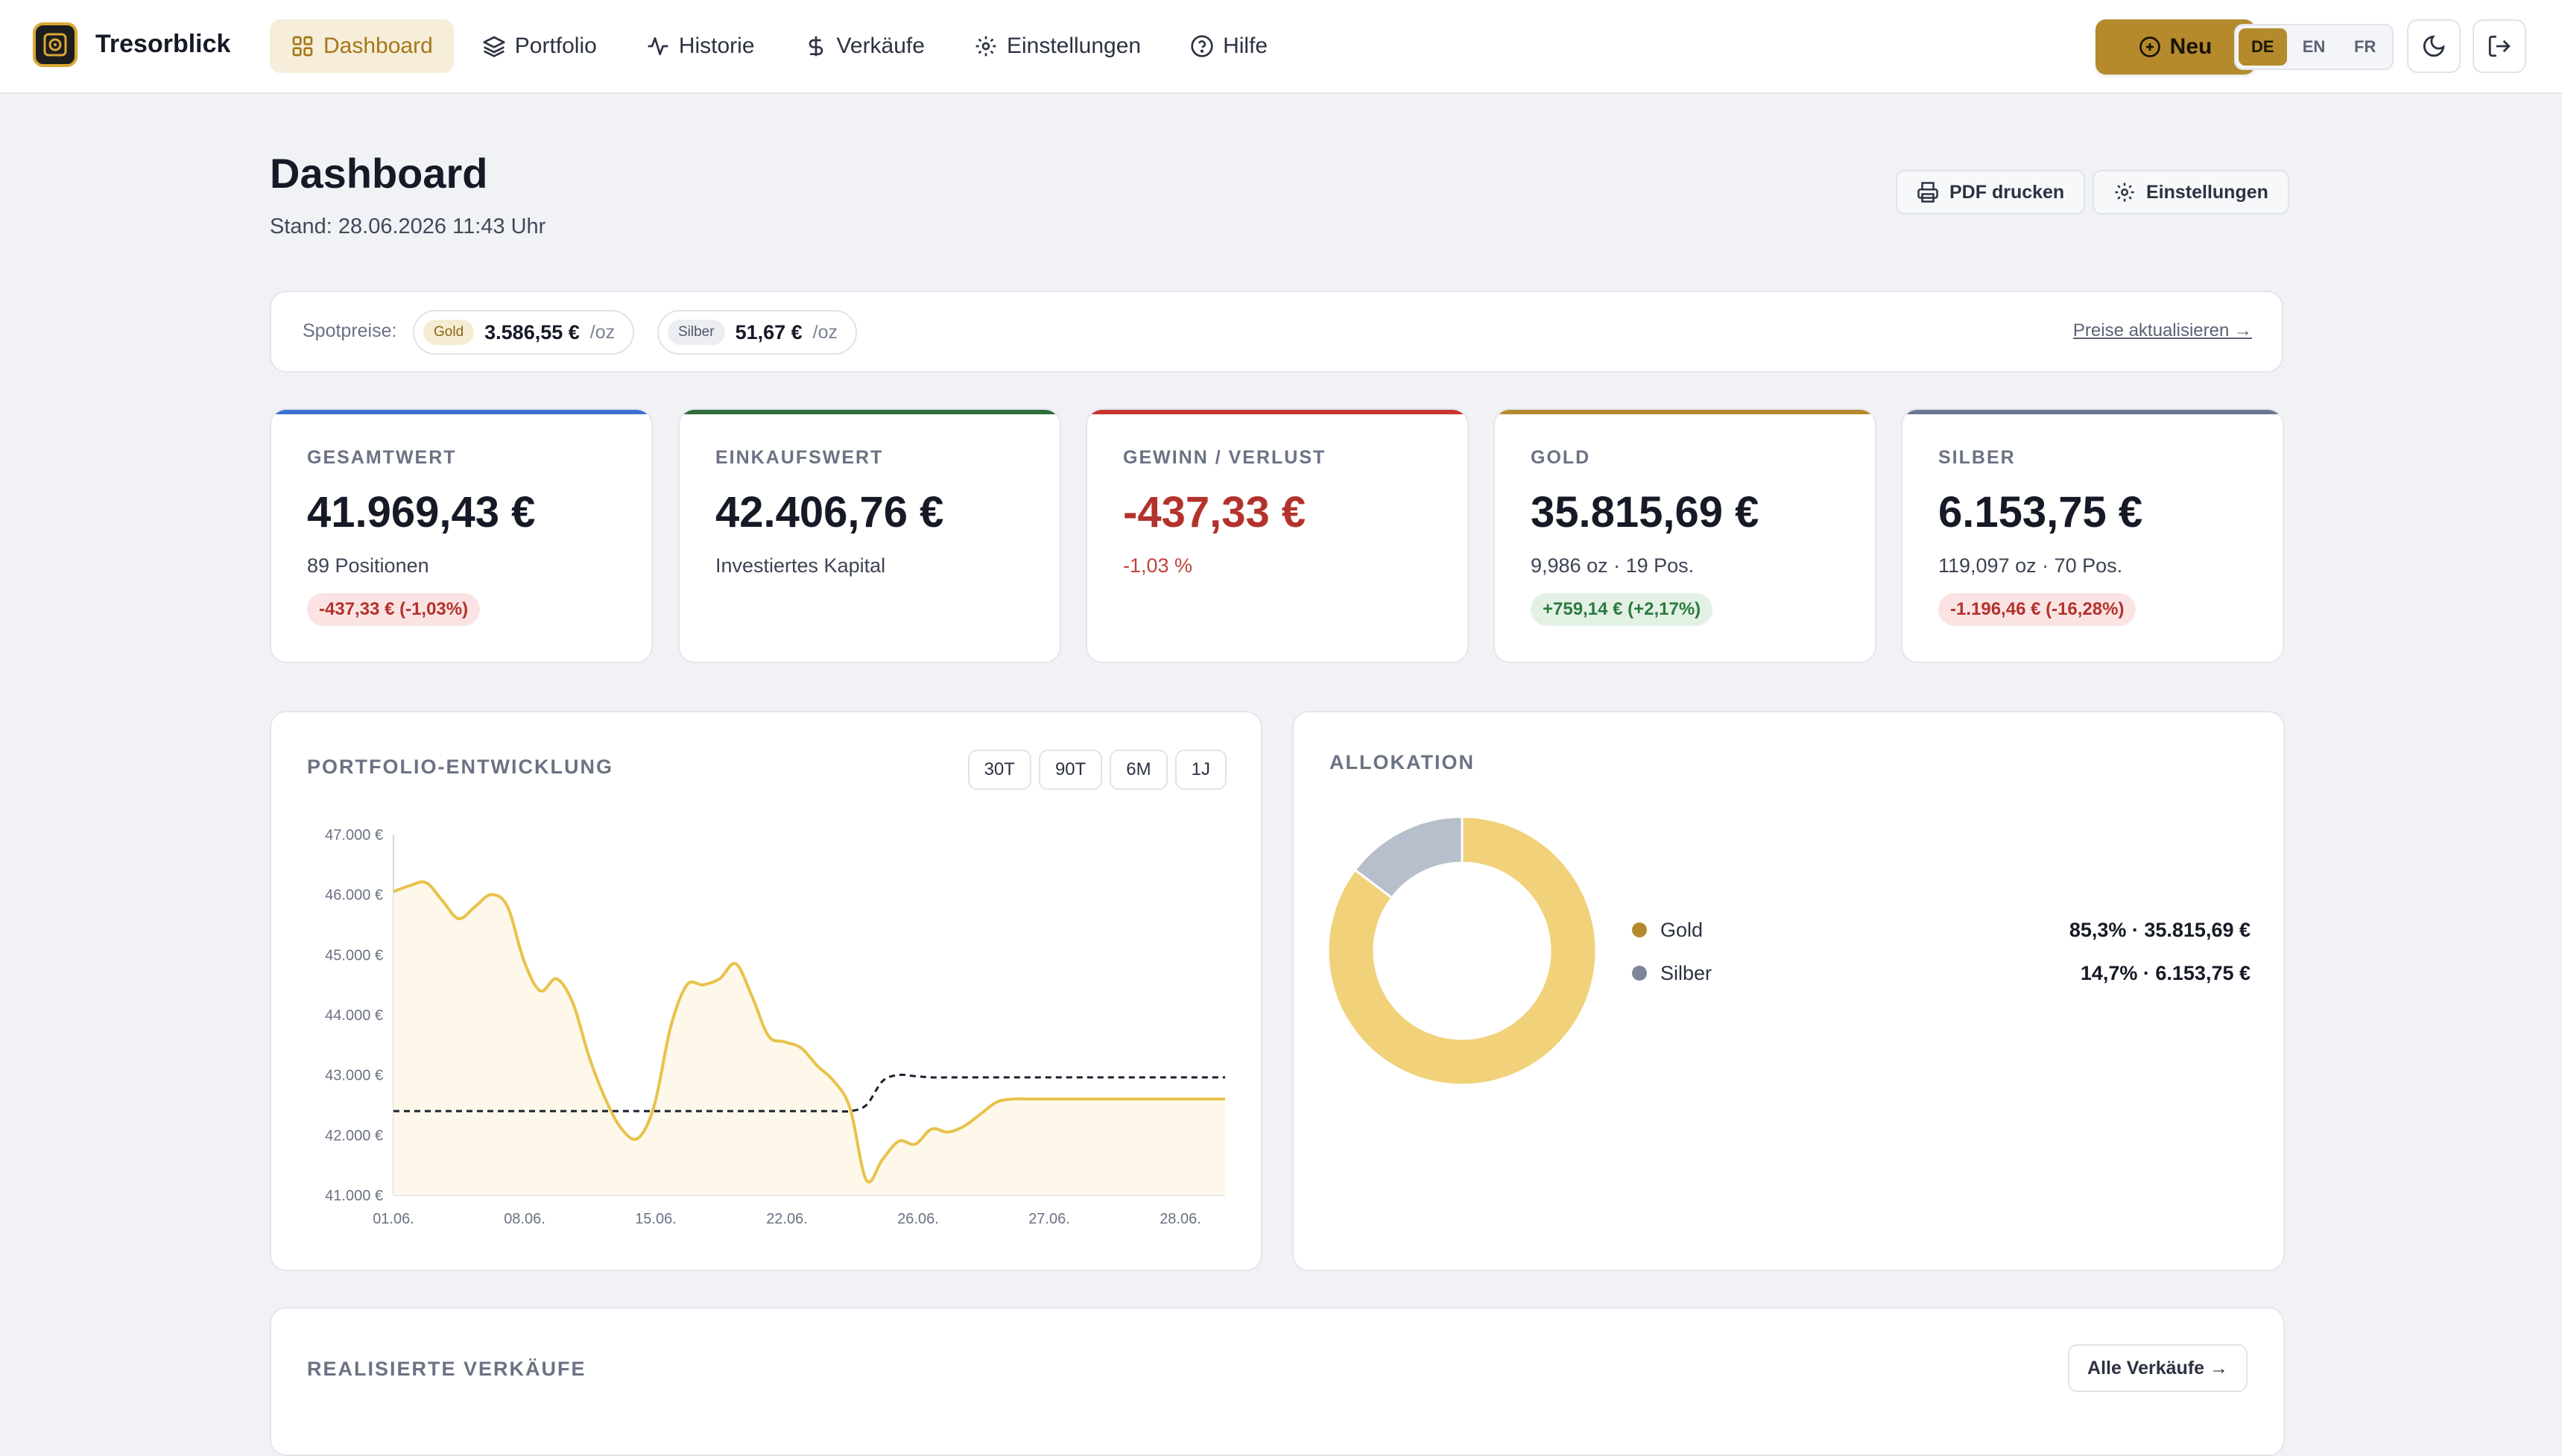  Describe the element at coordinates (1622, 609) in the screenshot. I see `change-badge: +759,14 € (+2,17%)` at that location.